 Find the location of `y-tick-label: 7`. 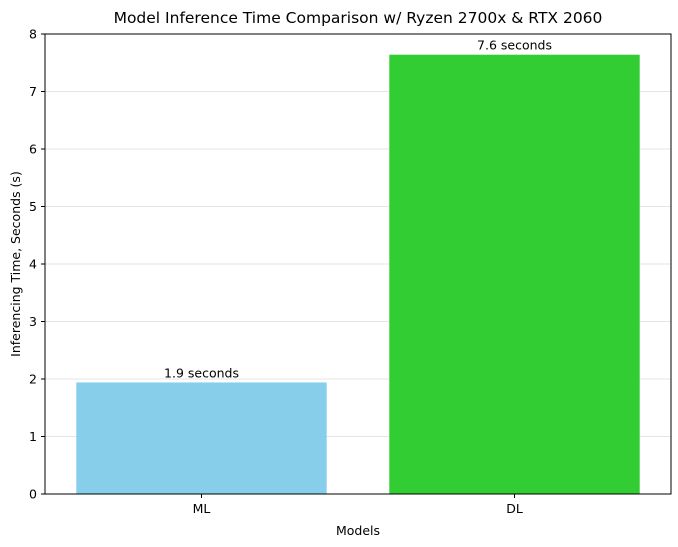

y-tick-label: 7 is located at coordinates (33, 91).